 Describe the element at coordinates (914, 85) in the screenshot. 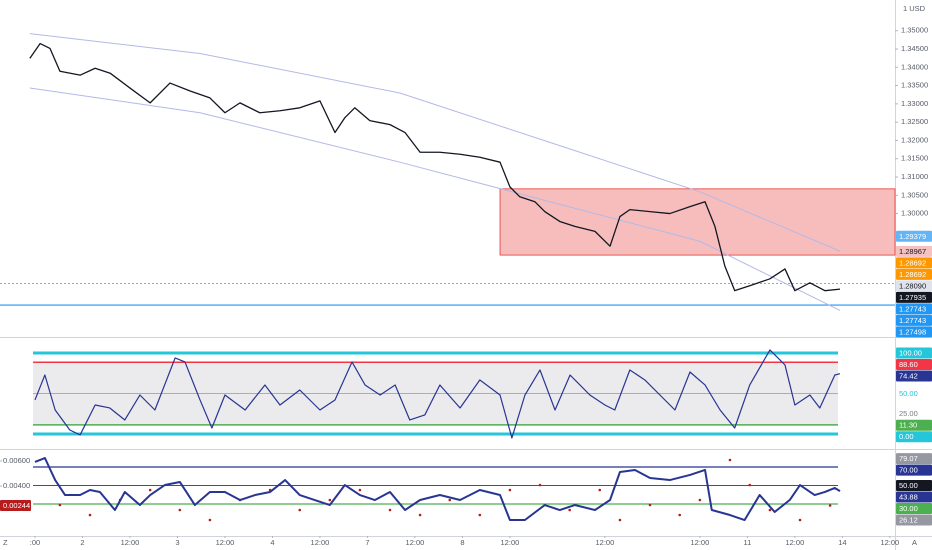

I see `y-tick-label: 1.33500` at that location.